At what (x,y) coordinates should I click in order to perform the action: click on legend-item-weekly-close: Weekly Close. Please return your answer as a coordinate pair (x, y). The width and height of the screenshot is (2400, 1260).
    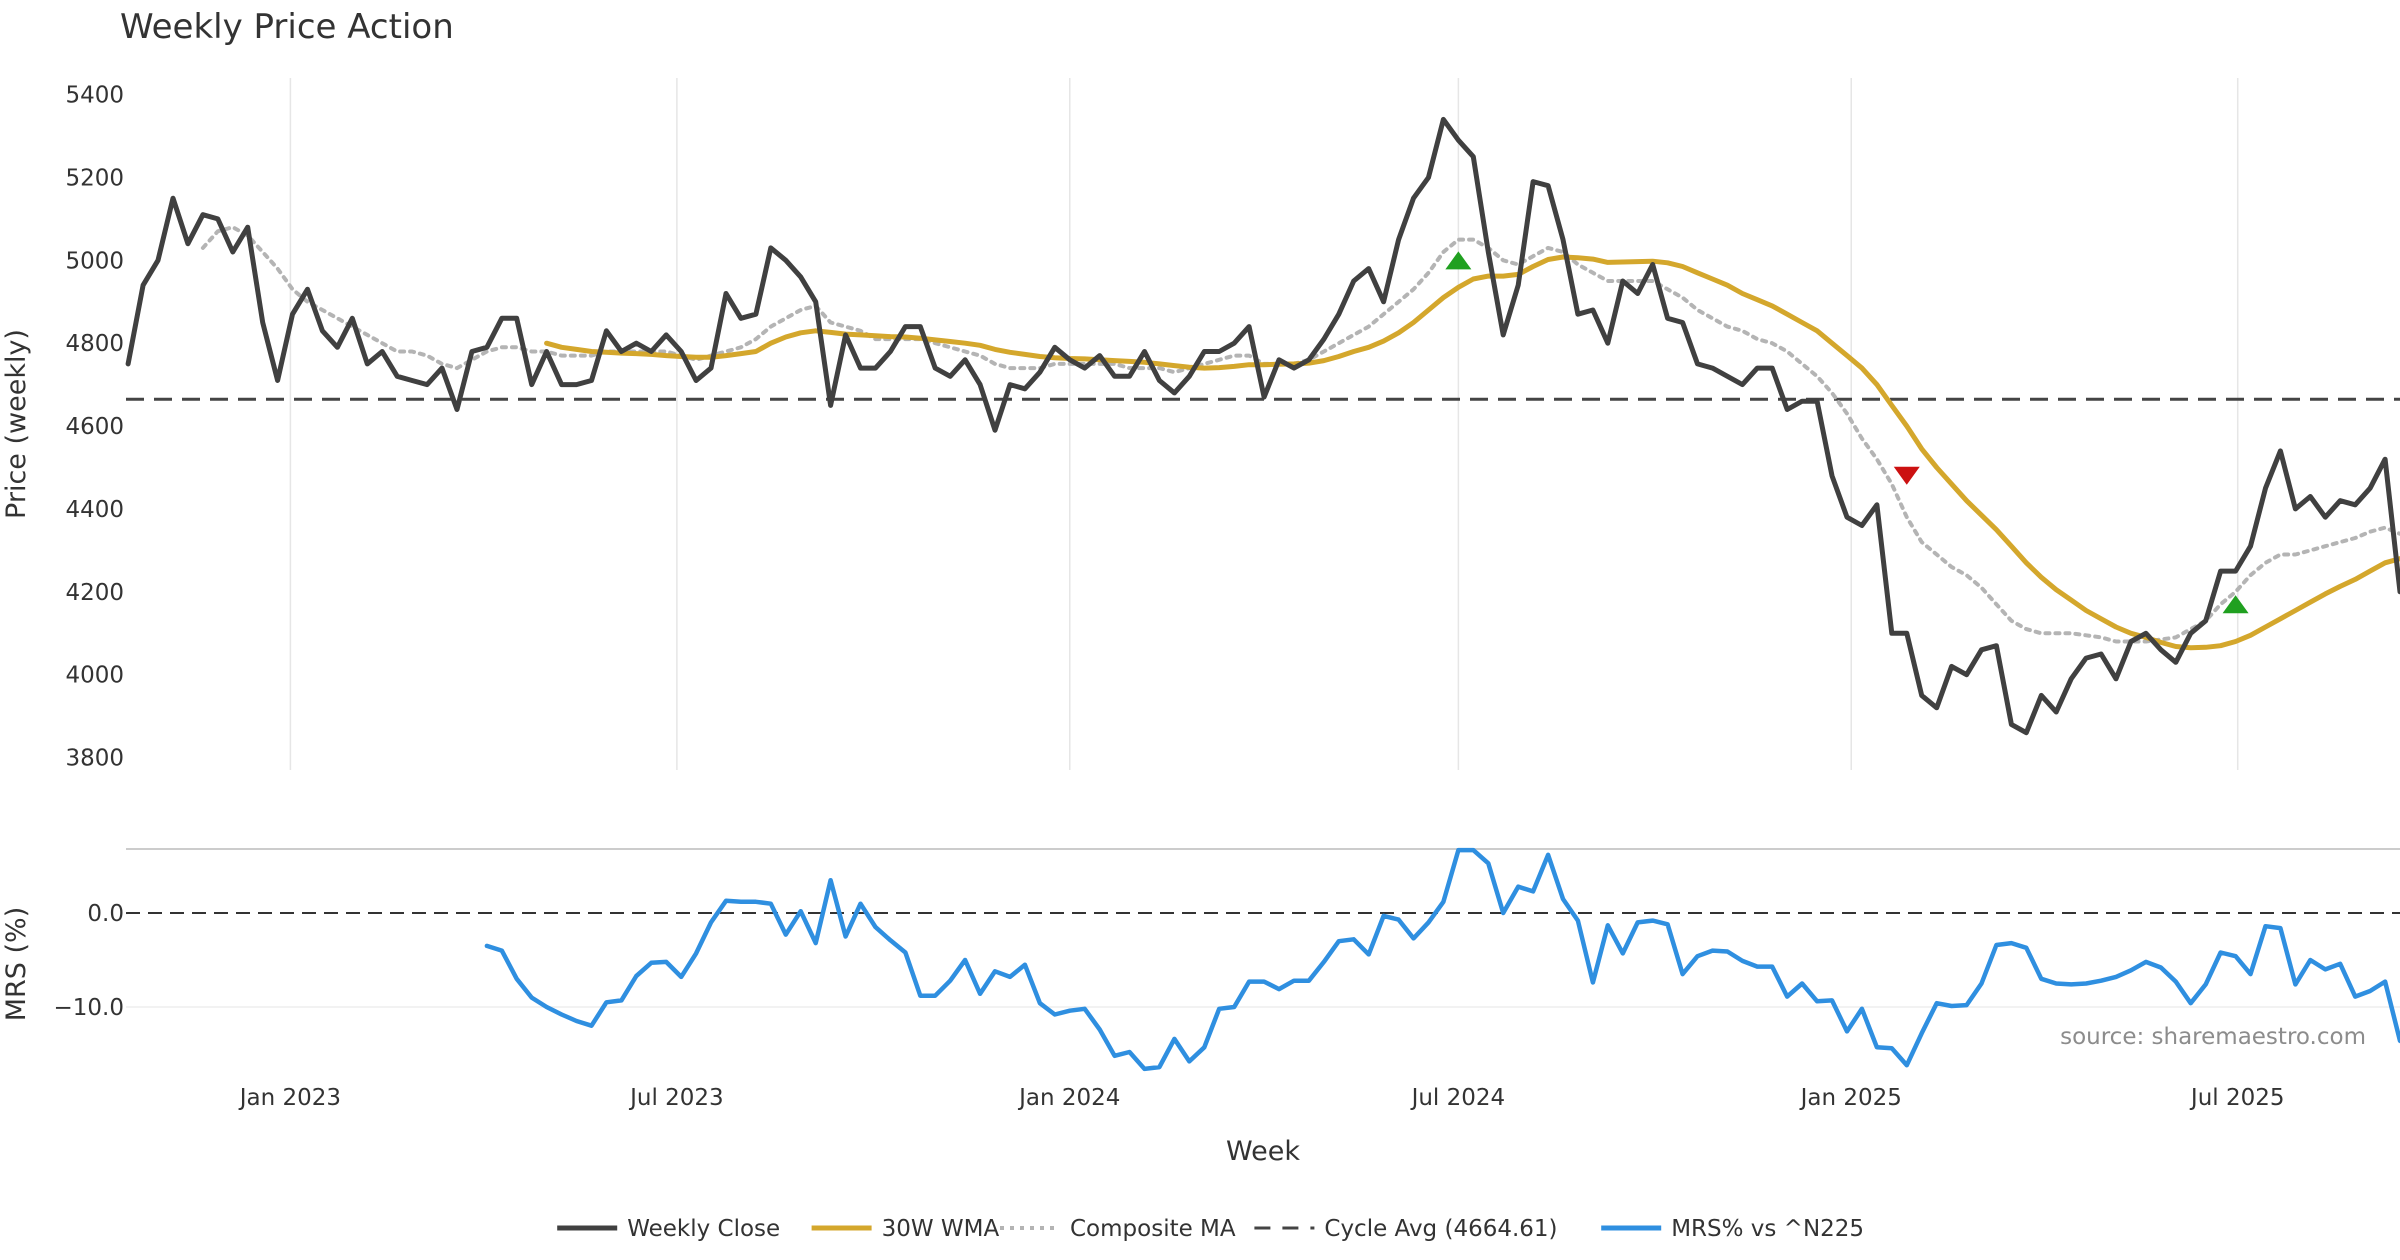
    Looking at the image, I should click on (668, 1229).